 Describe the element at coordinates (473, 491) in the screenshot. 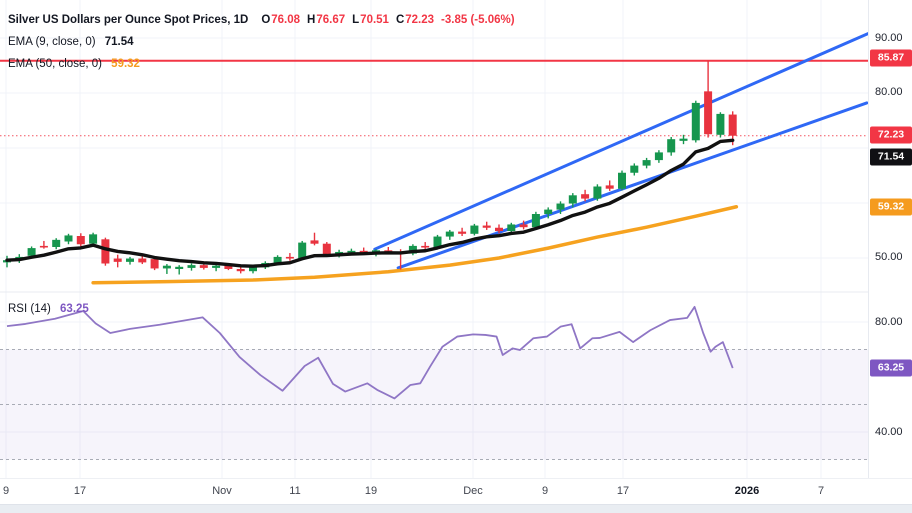

I see `time-axis-label: Dec` at that location.